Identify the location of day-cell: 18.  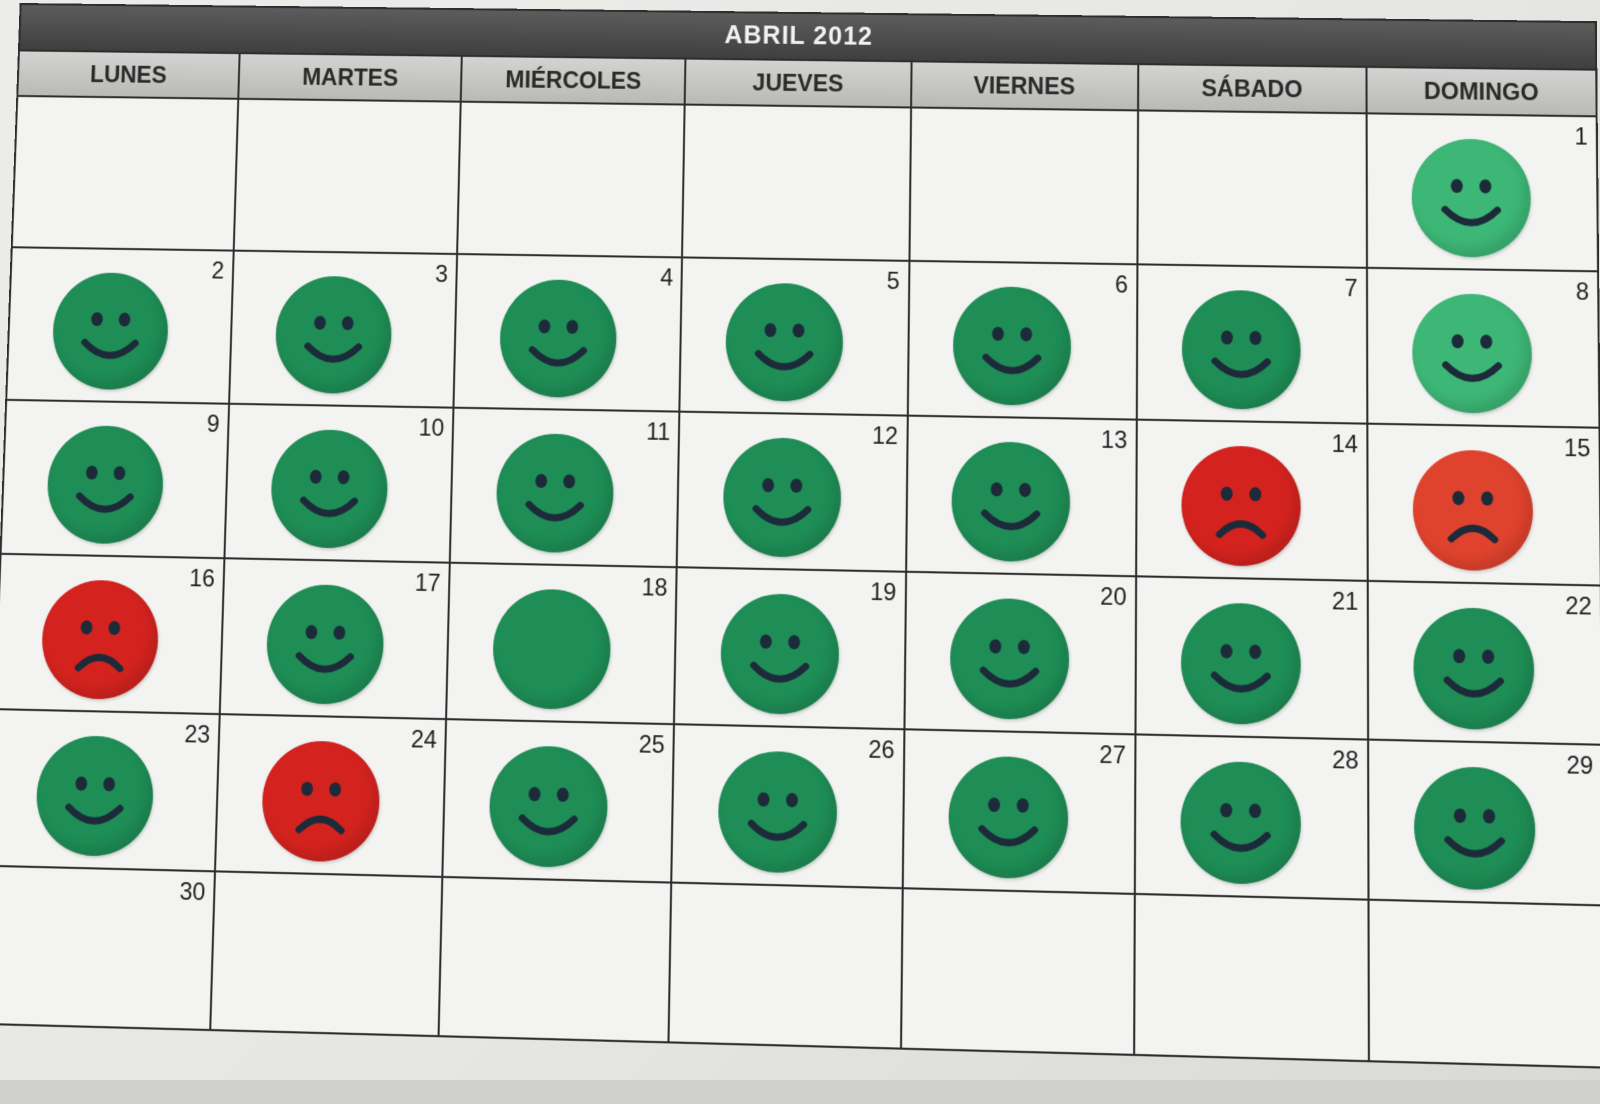
(563, 644).